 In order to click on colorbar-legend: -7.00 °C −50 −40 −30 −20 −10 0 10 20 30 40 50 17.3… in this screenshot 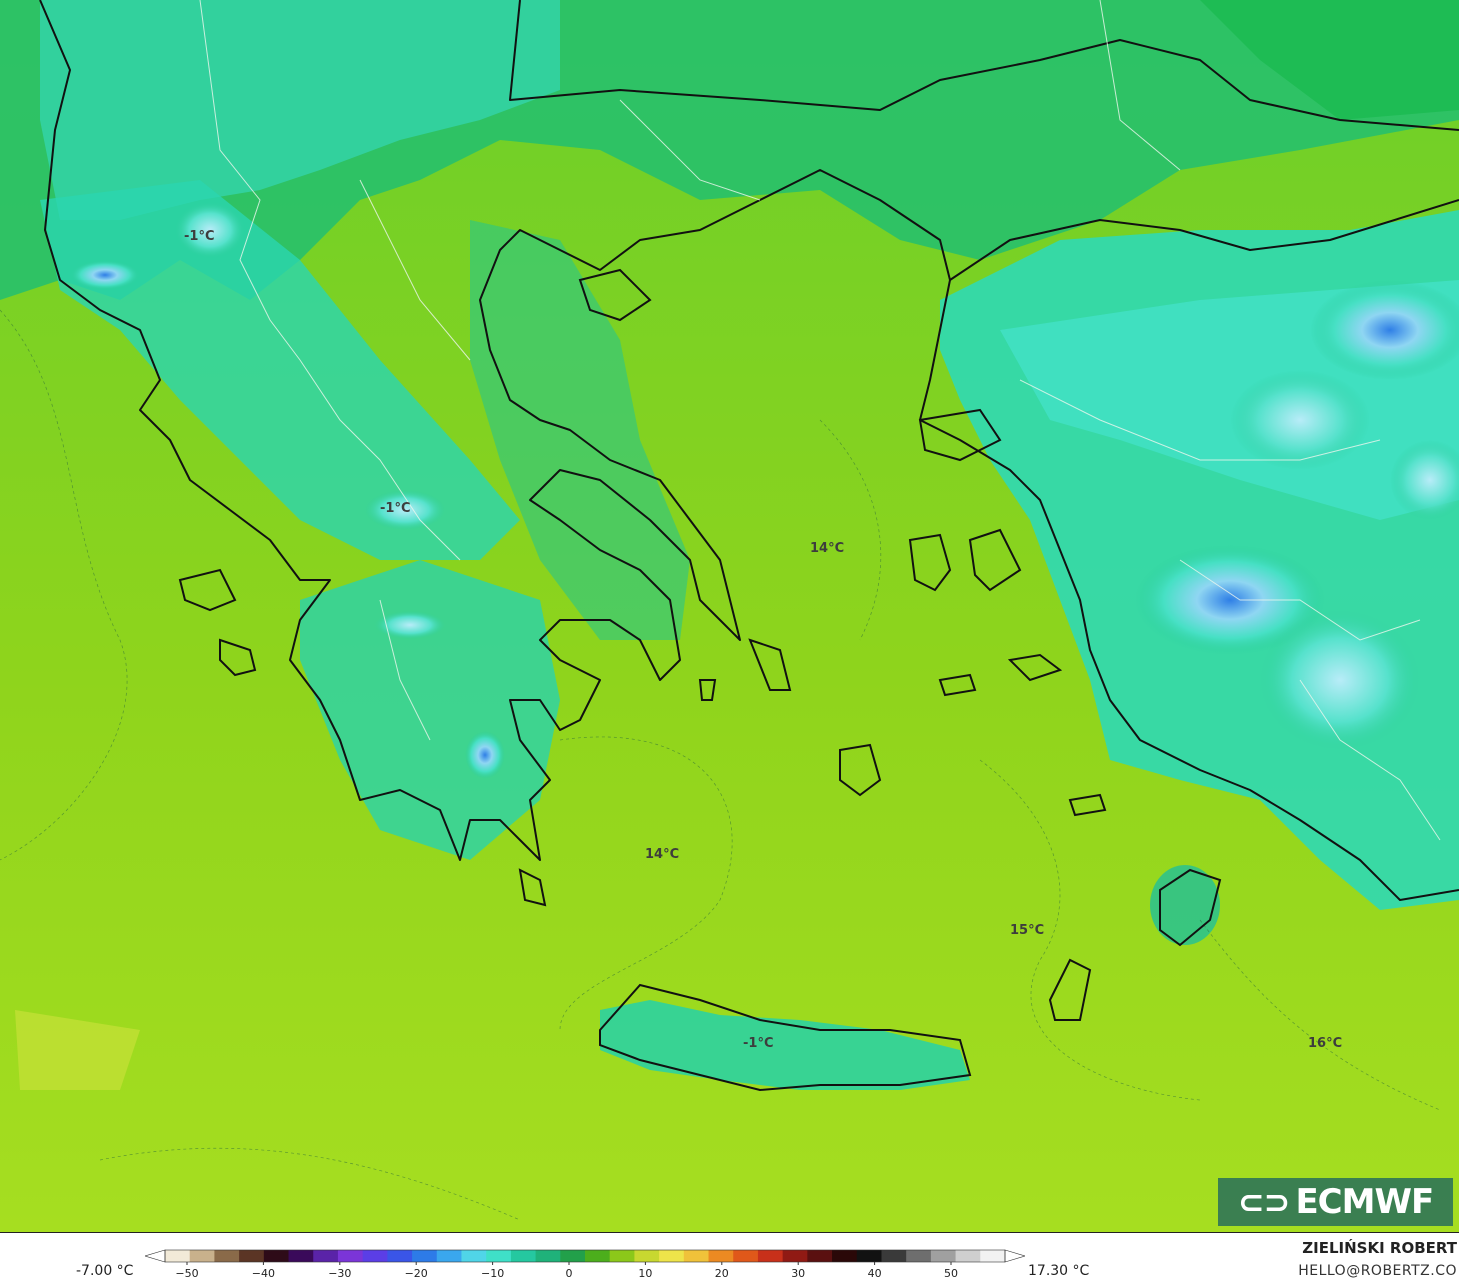, I will do `click(729, 1260)`.